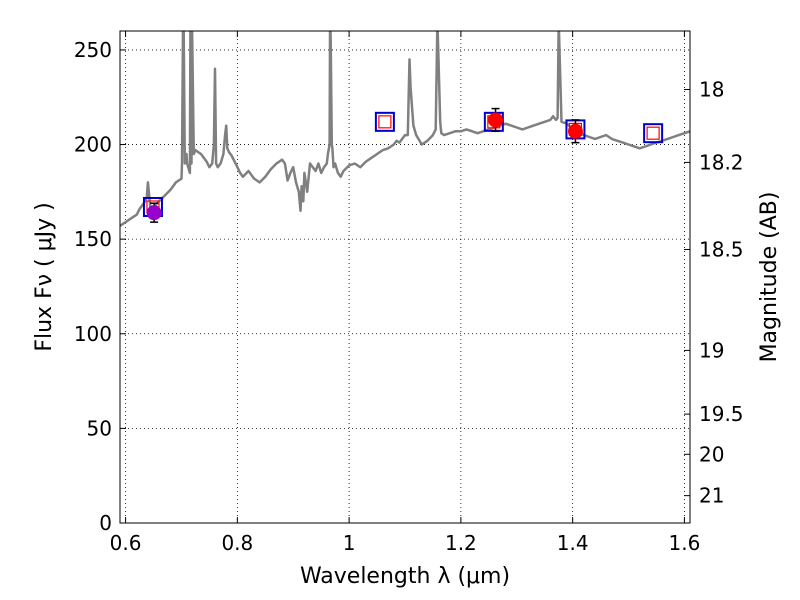 This screenshot has height=600, width=800. Describe the element at coordinates (405, 576) in the screenshot. I see `x-axis-label: Wavelength λ (μm)` at that location.